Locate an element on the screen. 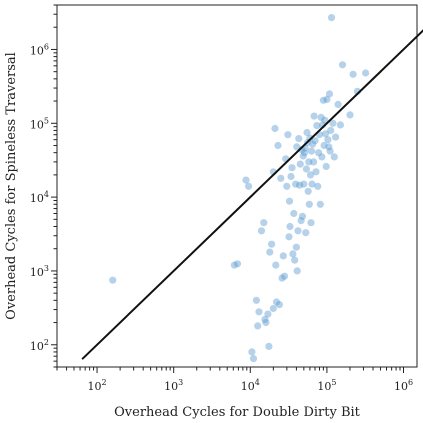  y-tick-label: 10³ is located at coordinates (39, 271).